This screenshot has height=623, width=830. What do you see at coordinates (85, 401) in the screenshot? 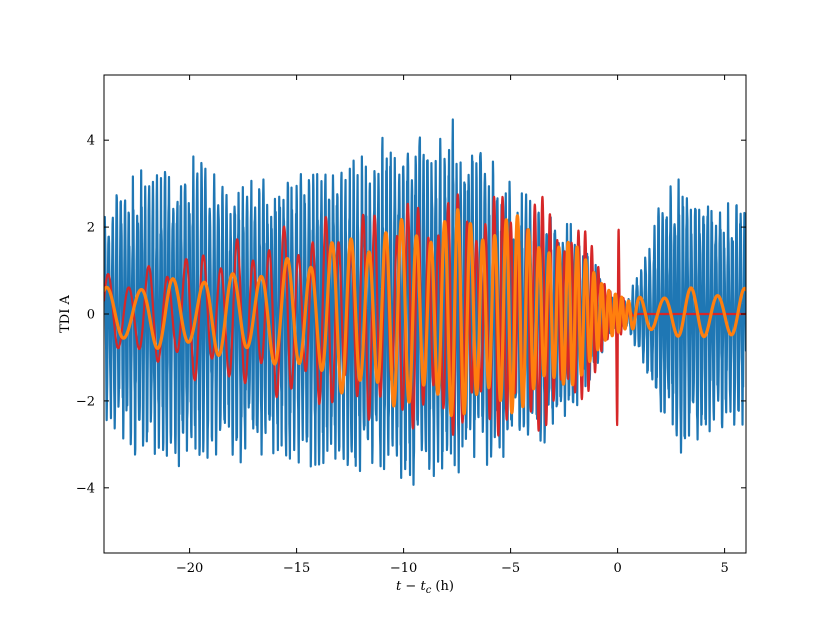
I see `y-tick-label: −2` at bounding box center [85, 401].